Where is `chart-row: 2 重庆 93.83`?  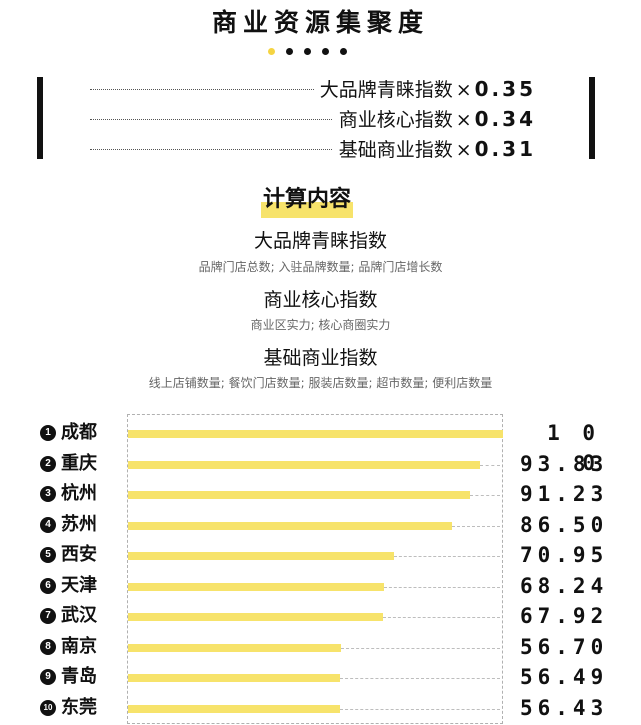 chart-row: 2 重庆 93.83 is located at coordinates (320, 464).